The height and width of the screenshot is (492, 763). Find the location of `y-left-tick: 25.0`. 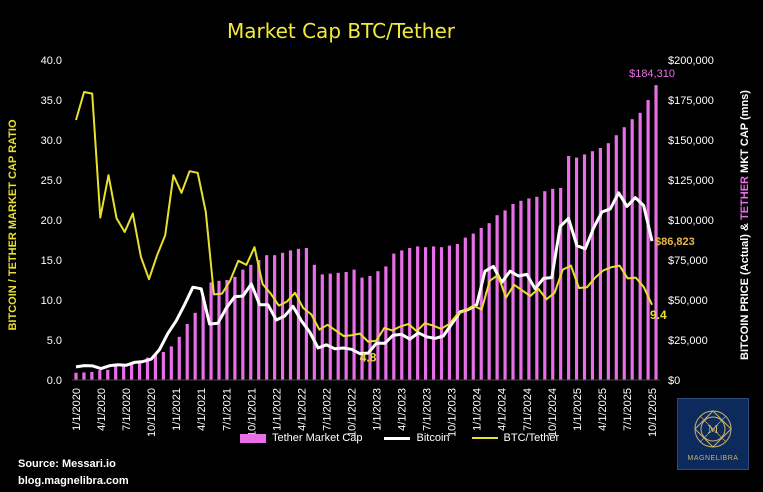

y-left-tick: 25.0 is located at coordinates (51, 181).